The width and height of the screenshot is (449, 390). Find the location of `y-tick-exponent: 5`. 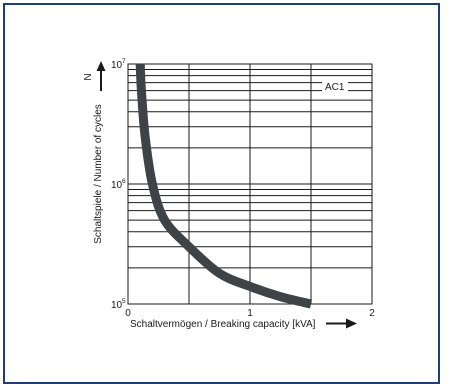

y-tick-exponent: 5 is located at coordinates (124, 301).